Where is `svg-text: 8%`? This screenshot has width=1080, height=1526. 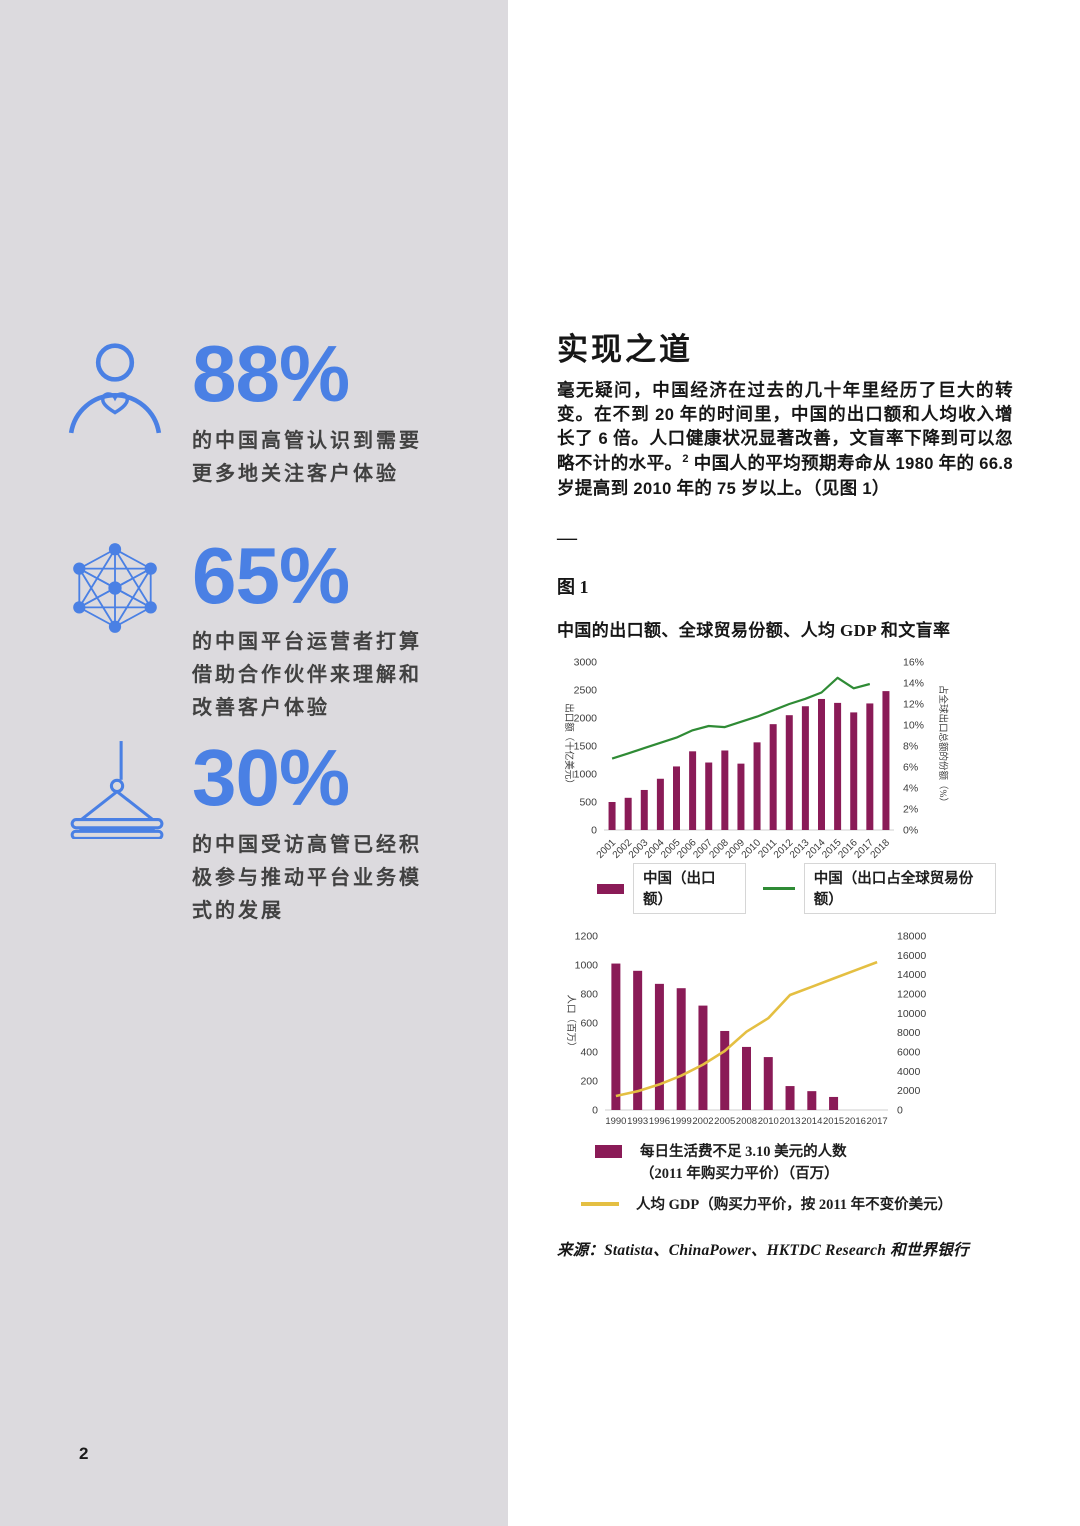
svg-text: 8% is located at coordinates (910, 747).